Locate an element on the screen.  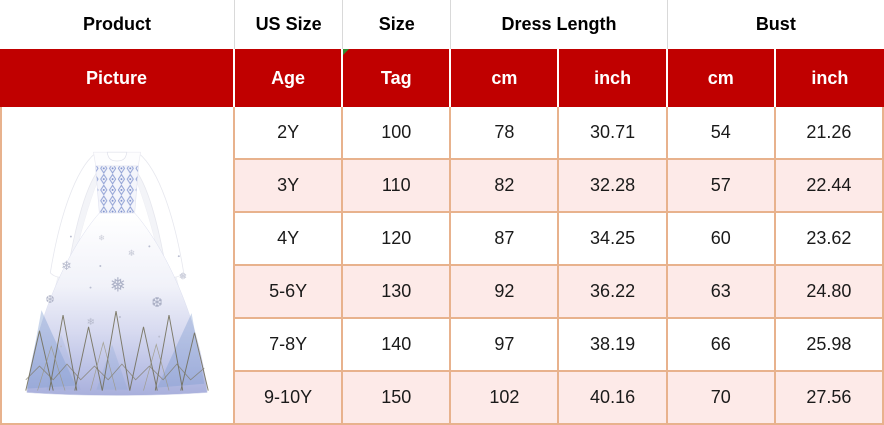
table-cell: 97 is located at coordinates (505, 345).